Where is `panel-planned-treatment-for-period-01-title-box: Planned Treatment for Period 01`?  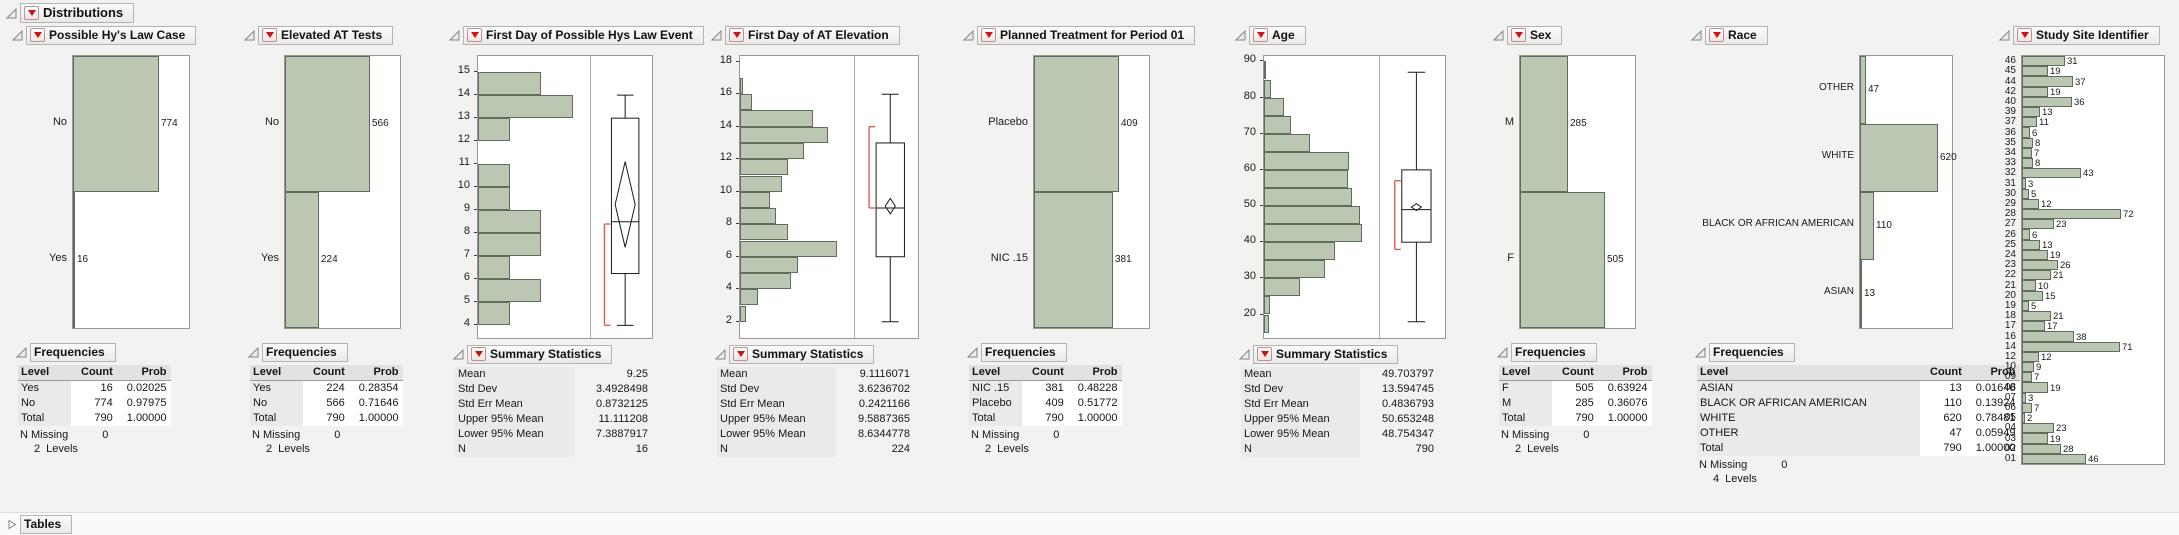
panel-planned-treatment-for-period-01-title-box: Planned Treatment for Period 01 is located at coordinates (1086, 35).